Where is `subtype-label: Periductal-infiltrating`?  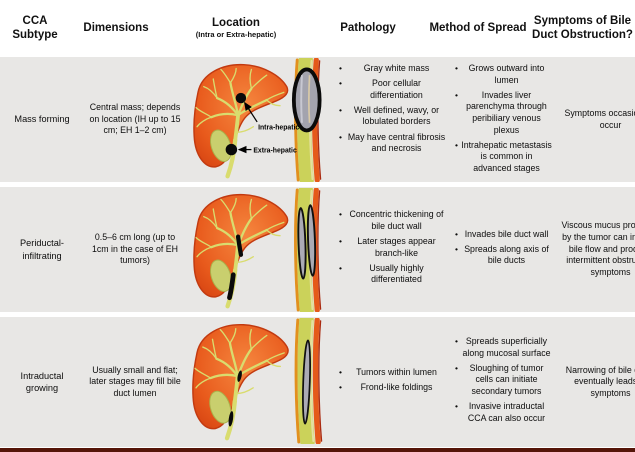
subtype-label: Periductal-infiltrating is located at coordinates (42, 249).